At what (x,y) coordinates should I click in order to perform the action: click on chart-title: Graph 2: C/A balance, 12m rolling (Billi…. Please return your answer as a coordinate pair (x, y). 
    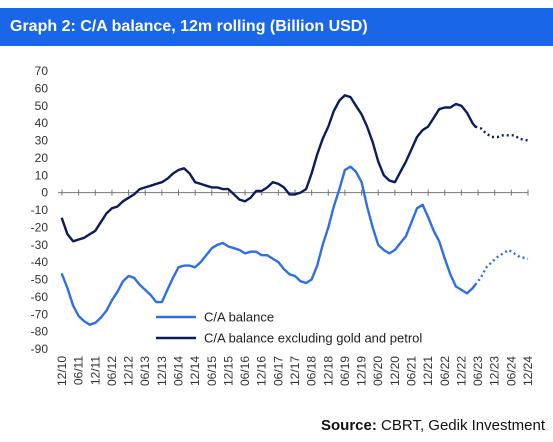
    Looking at the image, I should click on (189, 26).